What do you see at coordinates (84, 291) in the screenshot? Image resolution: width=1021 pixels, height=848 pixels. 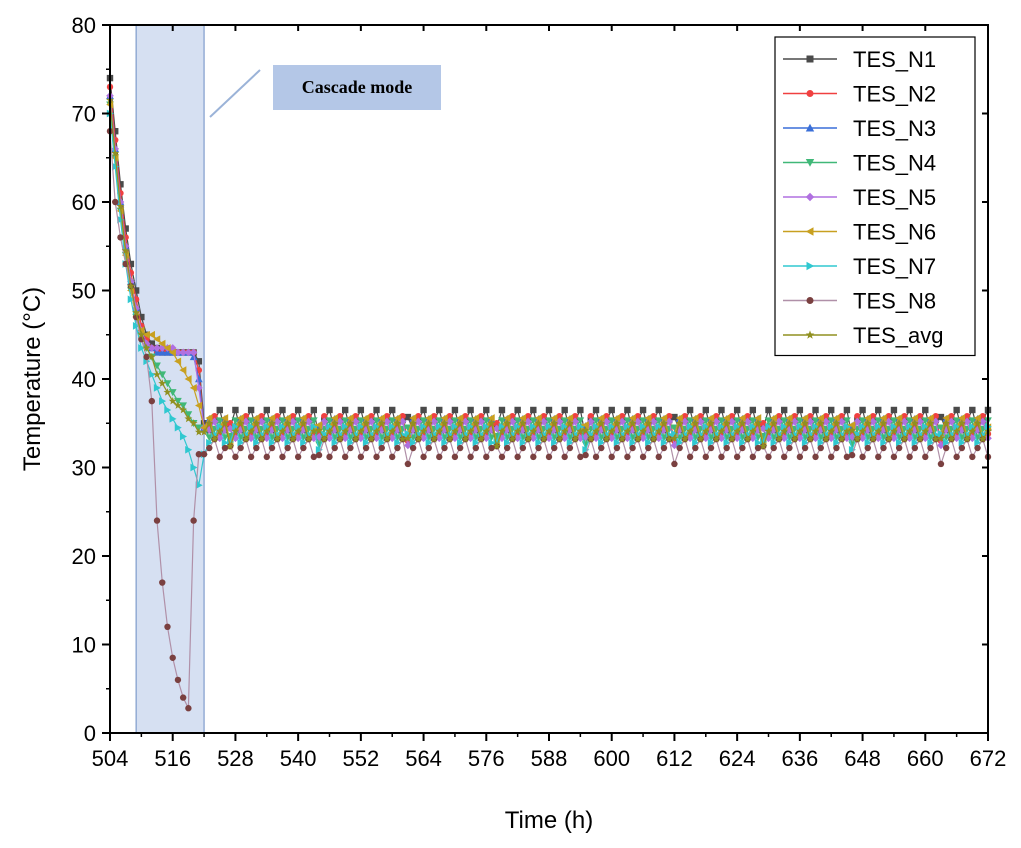 I see `y-tick-label: 50` at bounding box center [84, 291].